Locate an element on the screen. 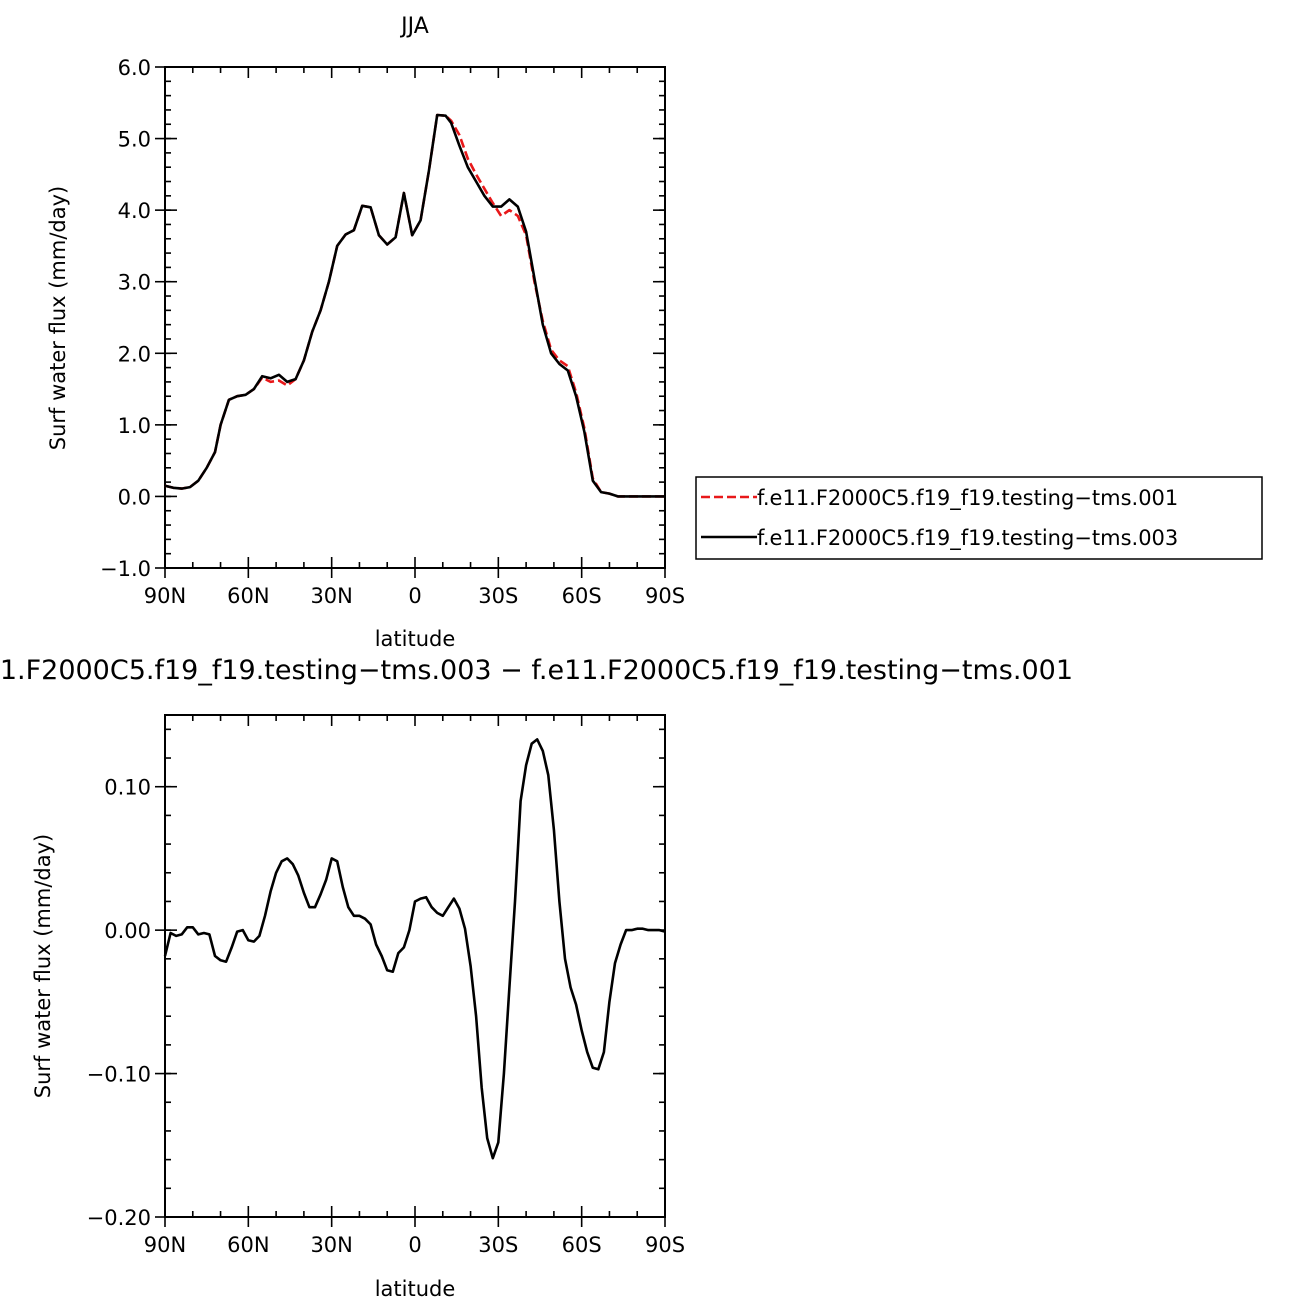  y-tick-label: 2.0 is located at coordinates (134, 354).